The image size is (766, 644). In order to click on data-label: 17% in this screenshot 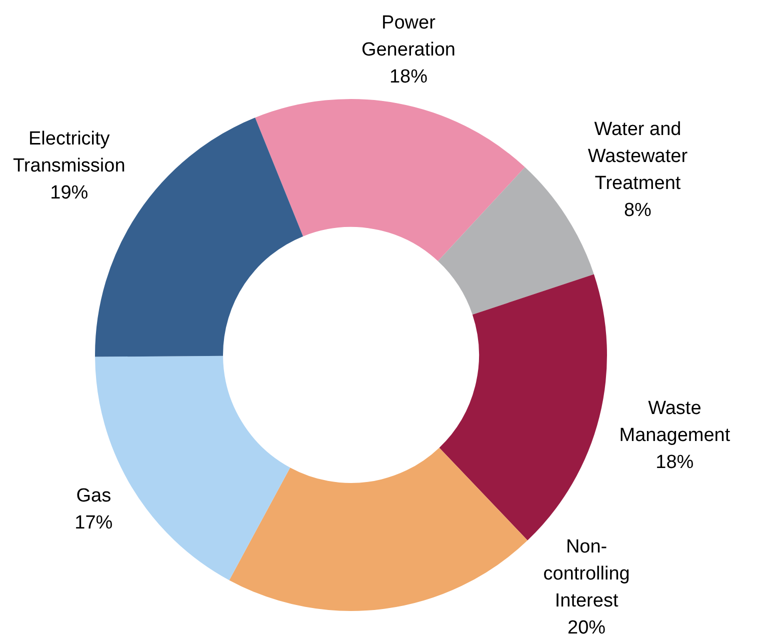, I will do `click(93, 523)`.